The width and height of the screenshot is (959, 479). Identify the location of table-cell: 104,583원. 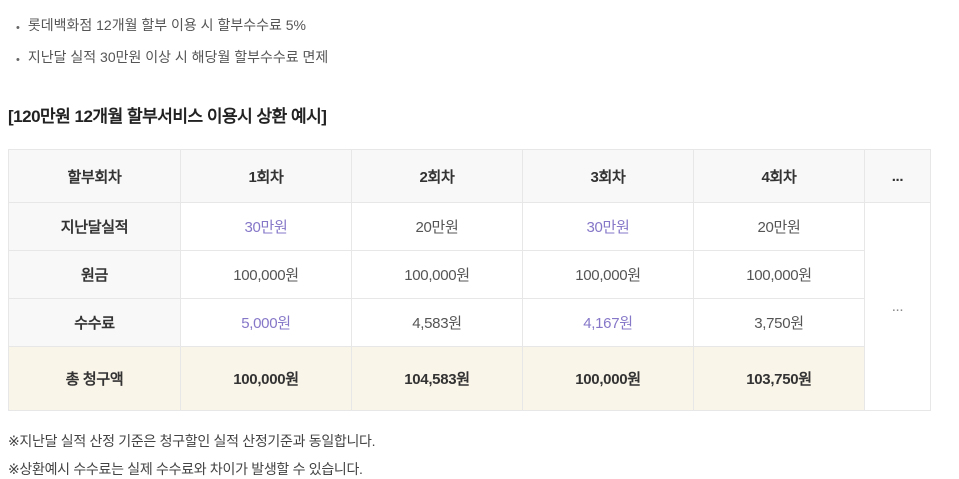
(437, 378).